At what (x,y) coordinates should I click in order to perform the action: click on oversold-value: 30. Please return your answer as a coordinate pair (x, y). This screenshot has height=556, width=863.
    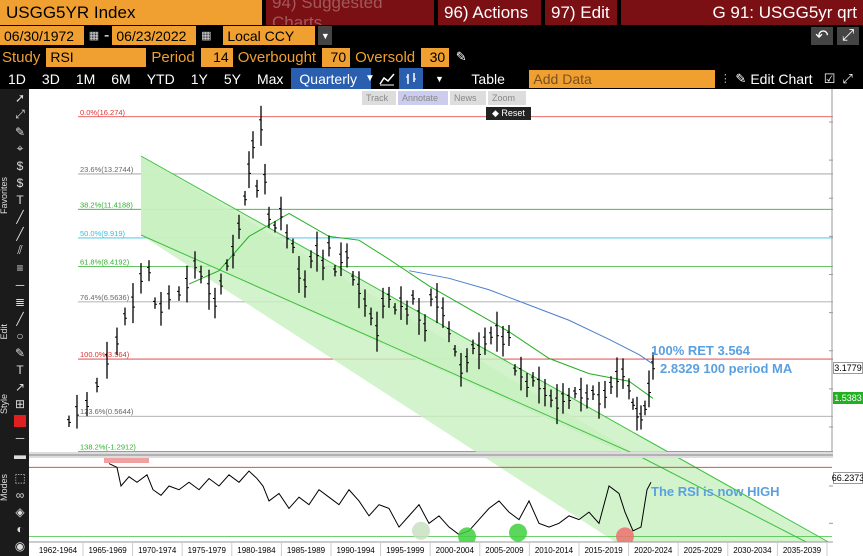
    Looking at the image, I should click on (437, 57).